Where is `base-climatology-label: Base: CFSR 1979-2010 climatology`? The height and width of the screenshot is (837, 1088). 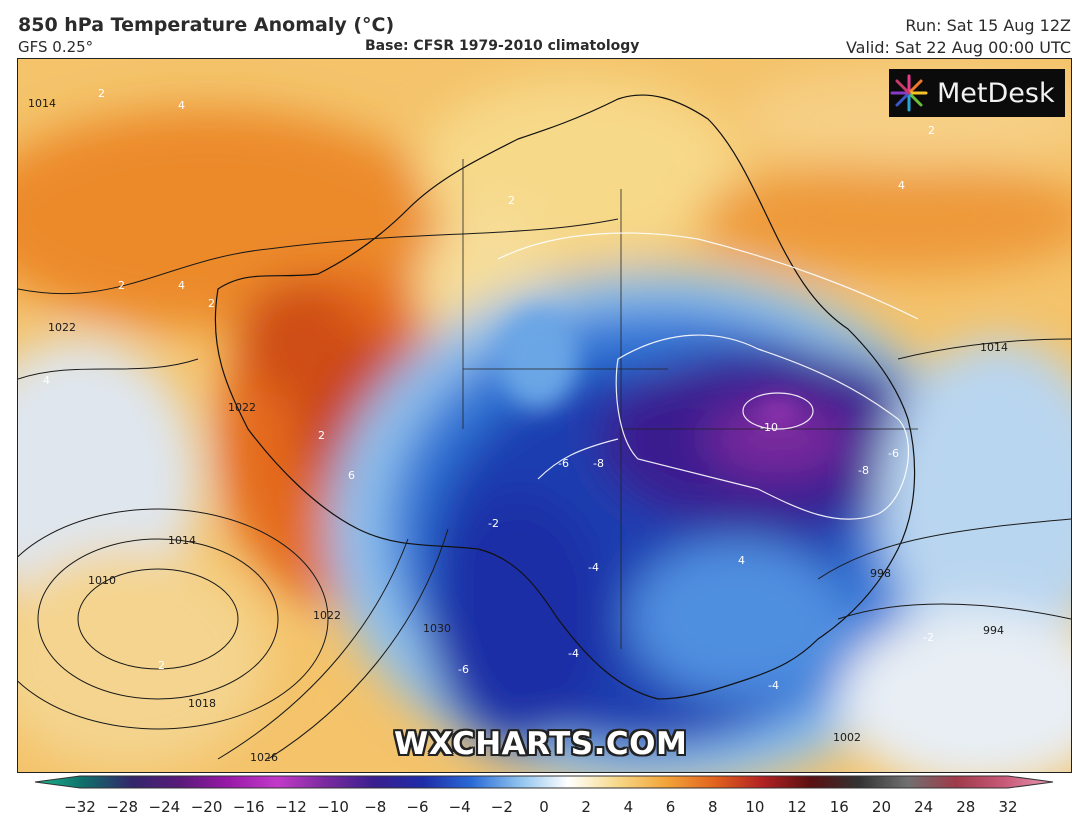 base-climatology-label: Base: CFSR 1979-2010 climatology is located at coordinates (502, 46).